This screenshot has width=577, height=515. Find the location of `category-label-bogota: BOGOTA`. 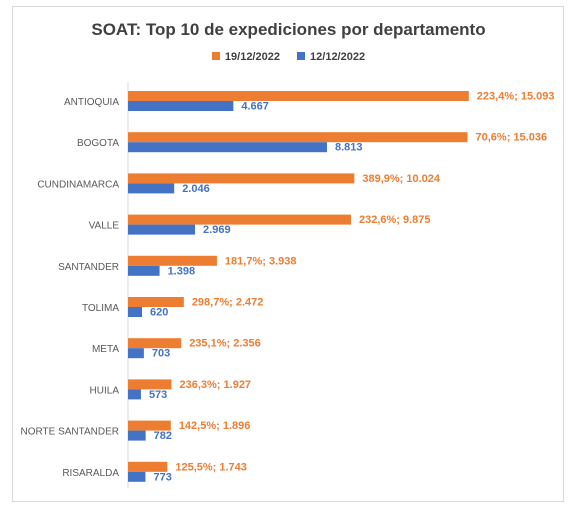

category-label-bogota: BOGOTA is located at coordinates (98, 143).